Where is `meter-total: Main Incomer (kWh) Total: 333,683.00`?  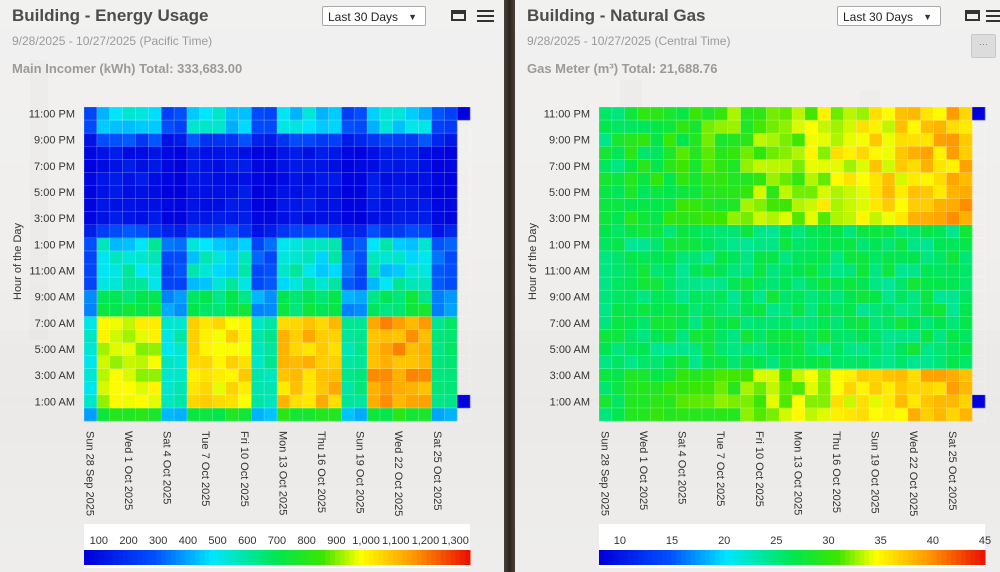 meter-total: Main Incomer (kWh) Total: 333,683.00 is located at coordinates (127, 68).